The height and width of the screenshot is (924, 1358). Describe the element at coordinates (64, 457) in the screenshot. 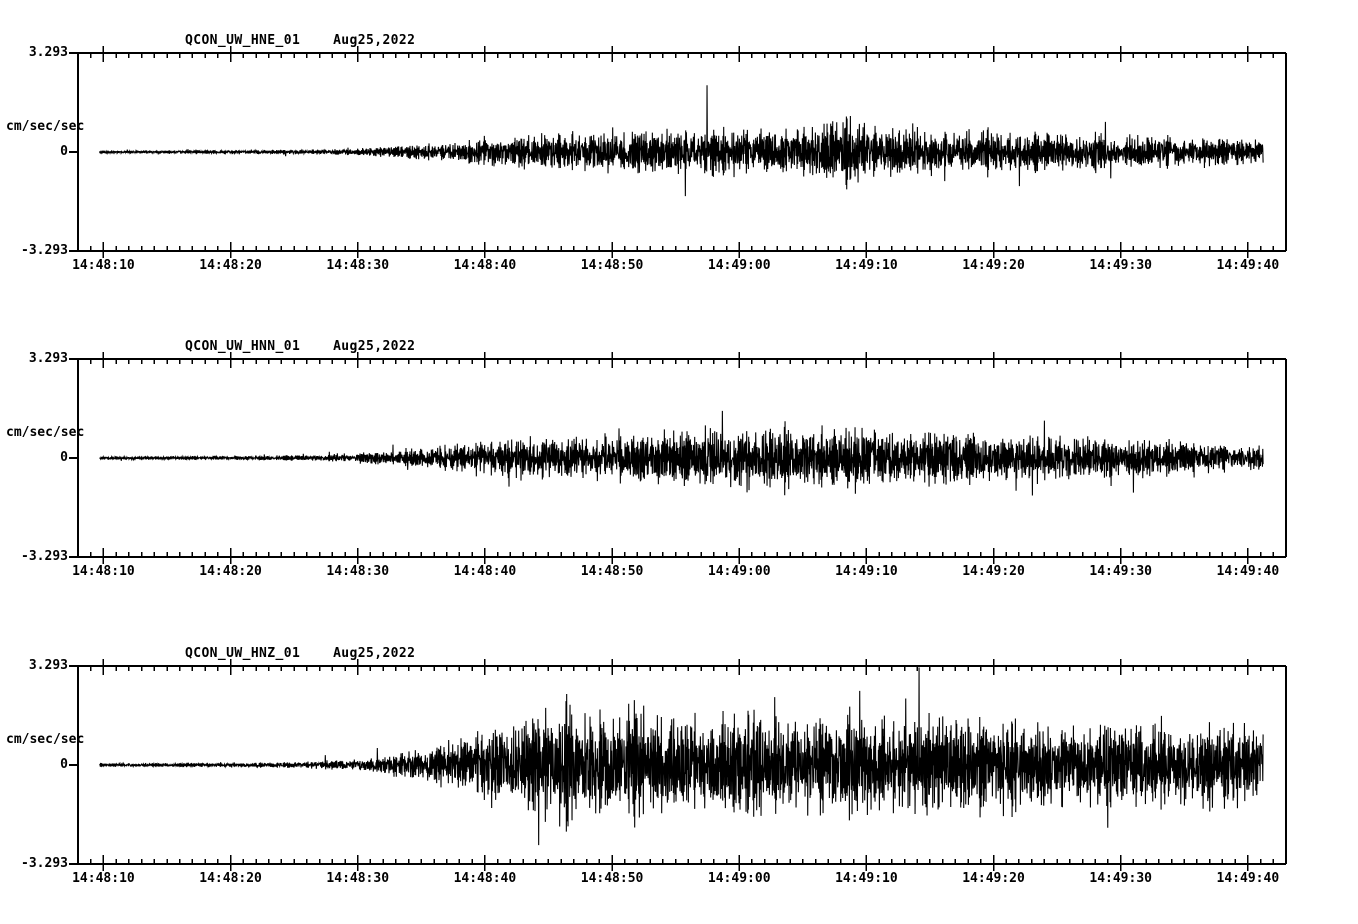

I see `y-tick-zero-hnn: 0` at that location.